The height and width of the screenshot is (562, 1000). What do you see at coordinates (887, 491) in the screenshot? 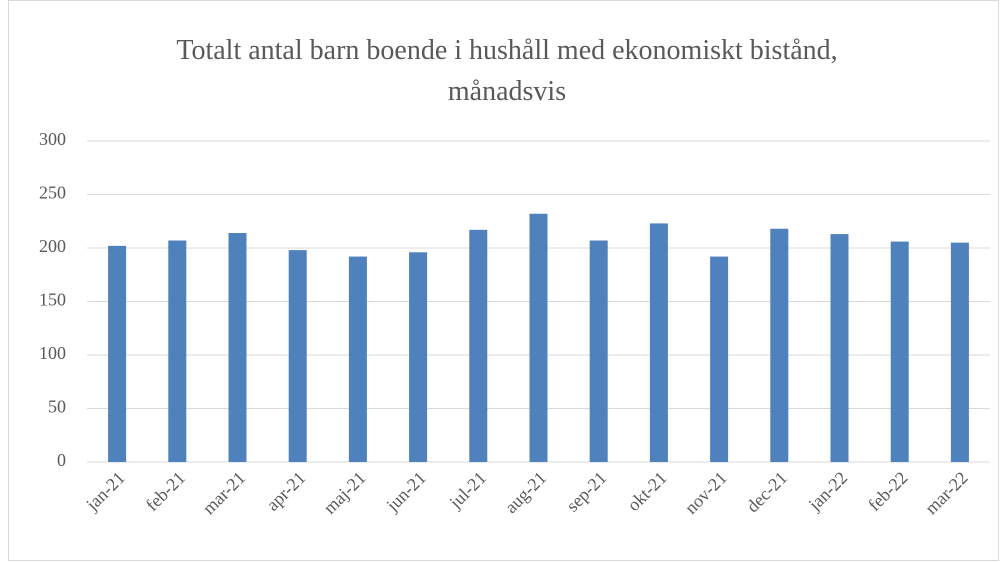
I see `x-tick-label: feb-22` at bounding box center [887, 491].